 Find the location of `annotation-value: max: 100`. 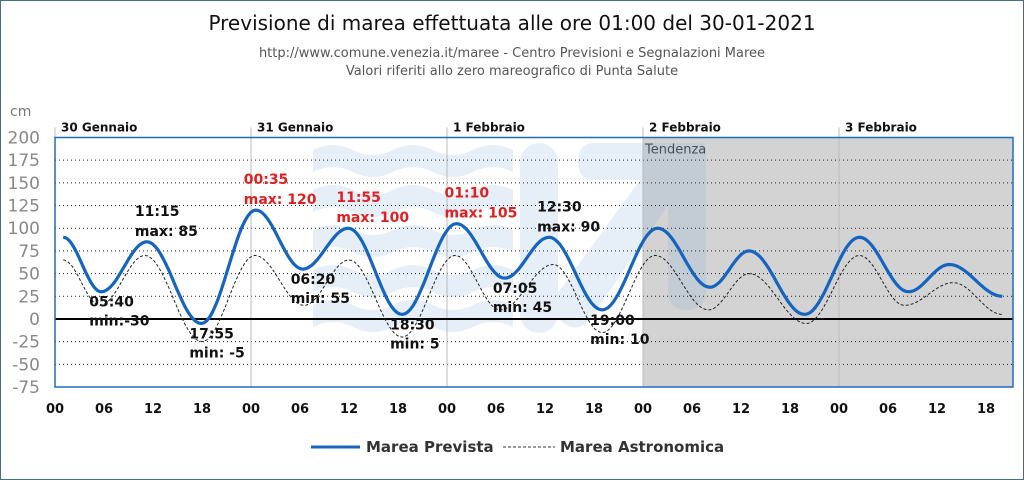

annotation-value: max: 100 is located at coordinates (372, 218).